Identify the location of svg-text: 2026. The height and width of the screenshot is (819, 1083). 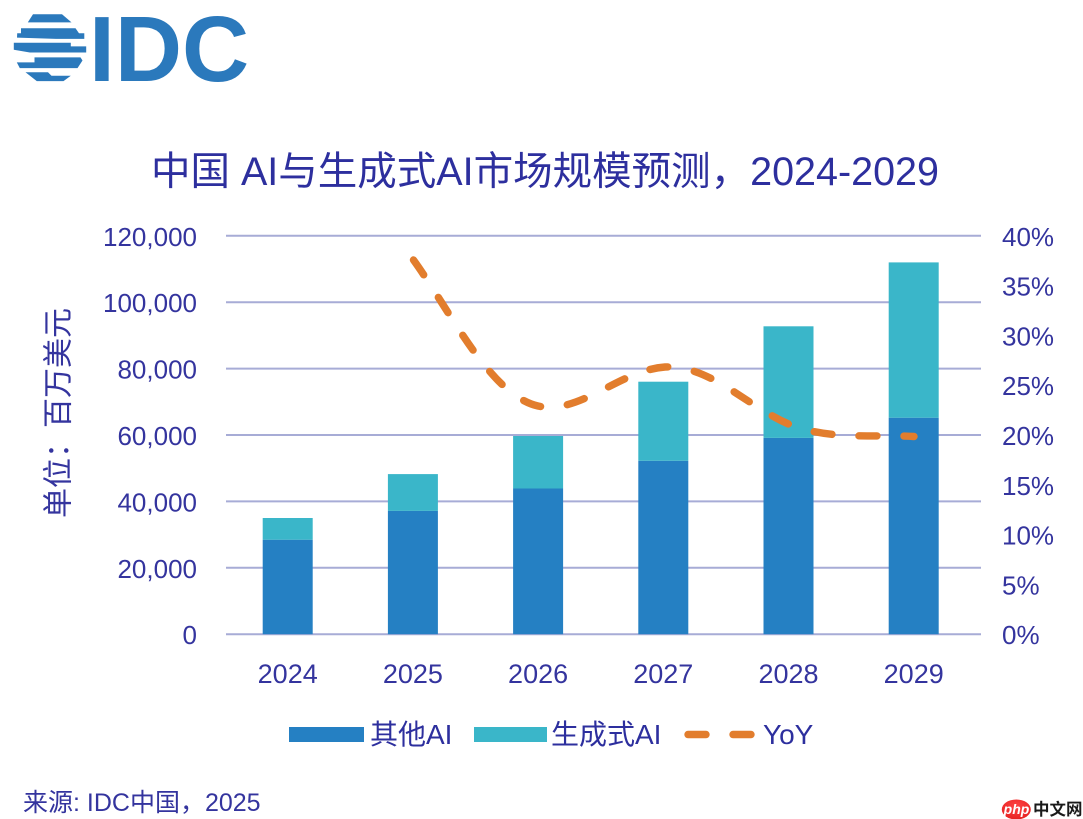
(538, 674).